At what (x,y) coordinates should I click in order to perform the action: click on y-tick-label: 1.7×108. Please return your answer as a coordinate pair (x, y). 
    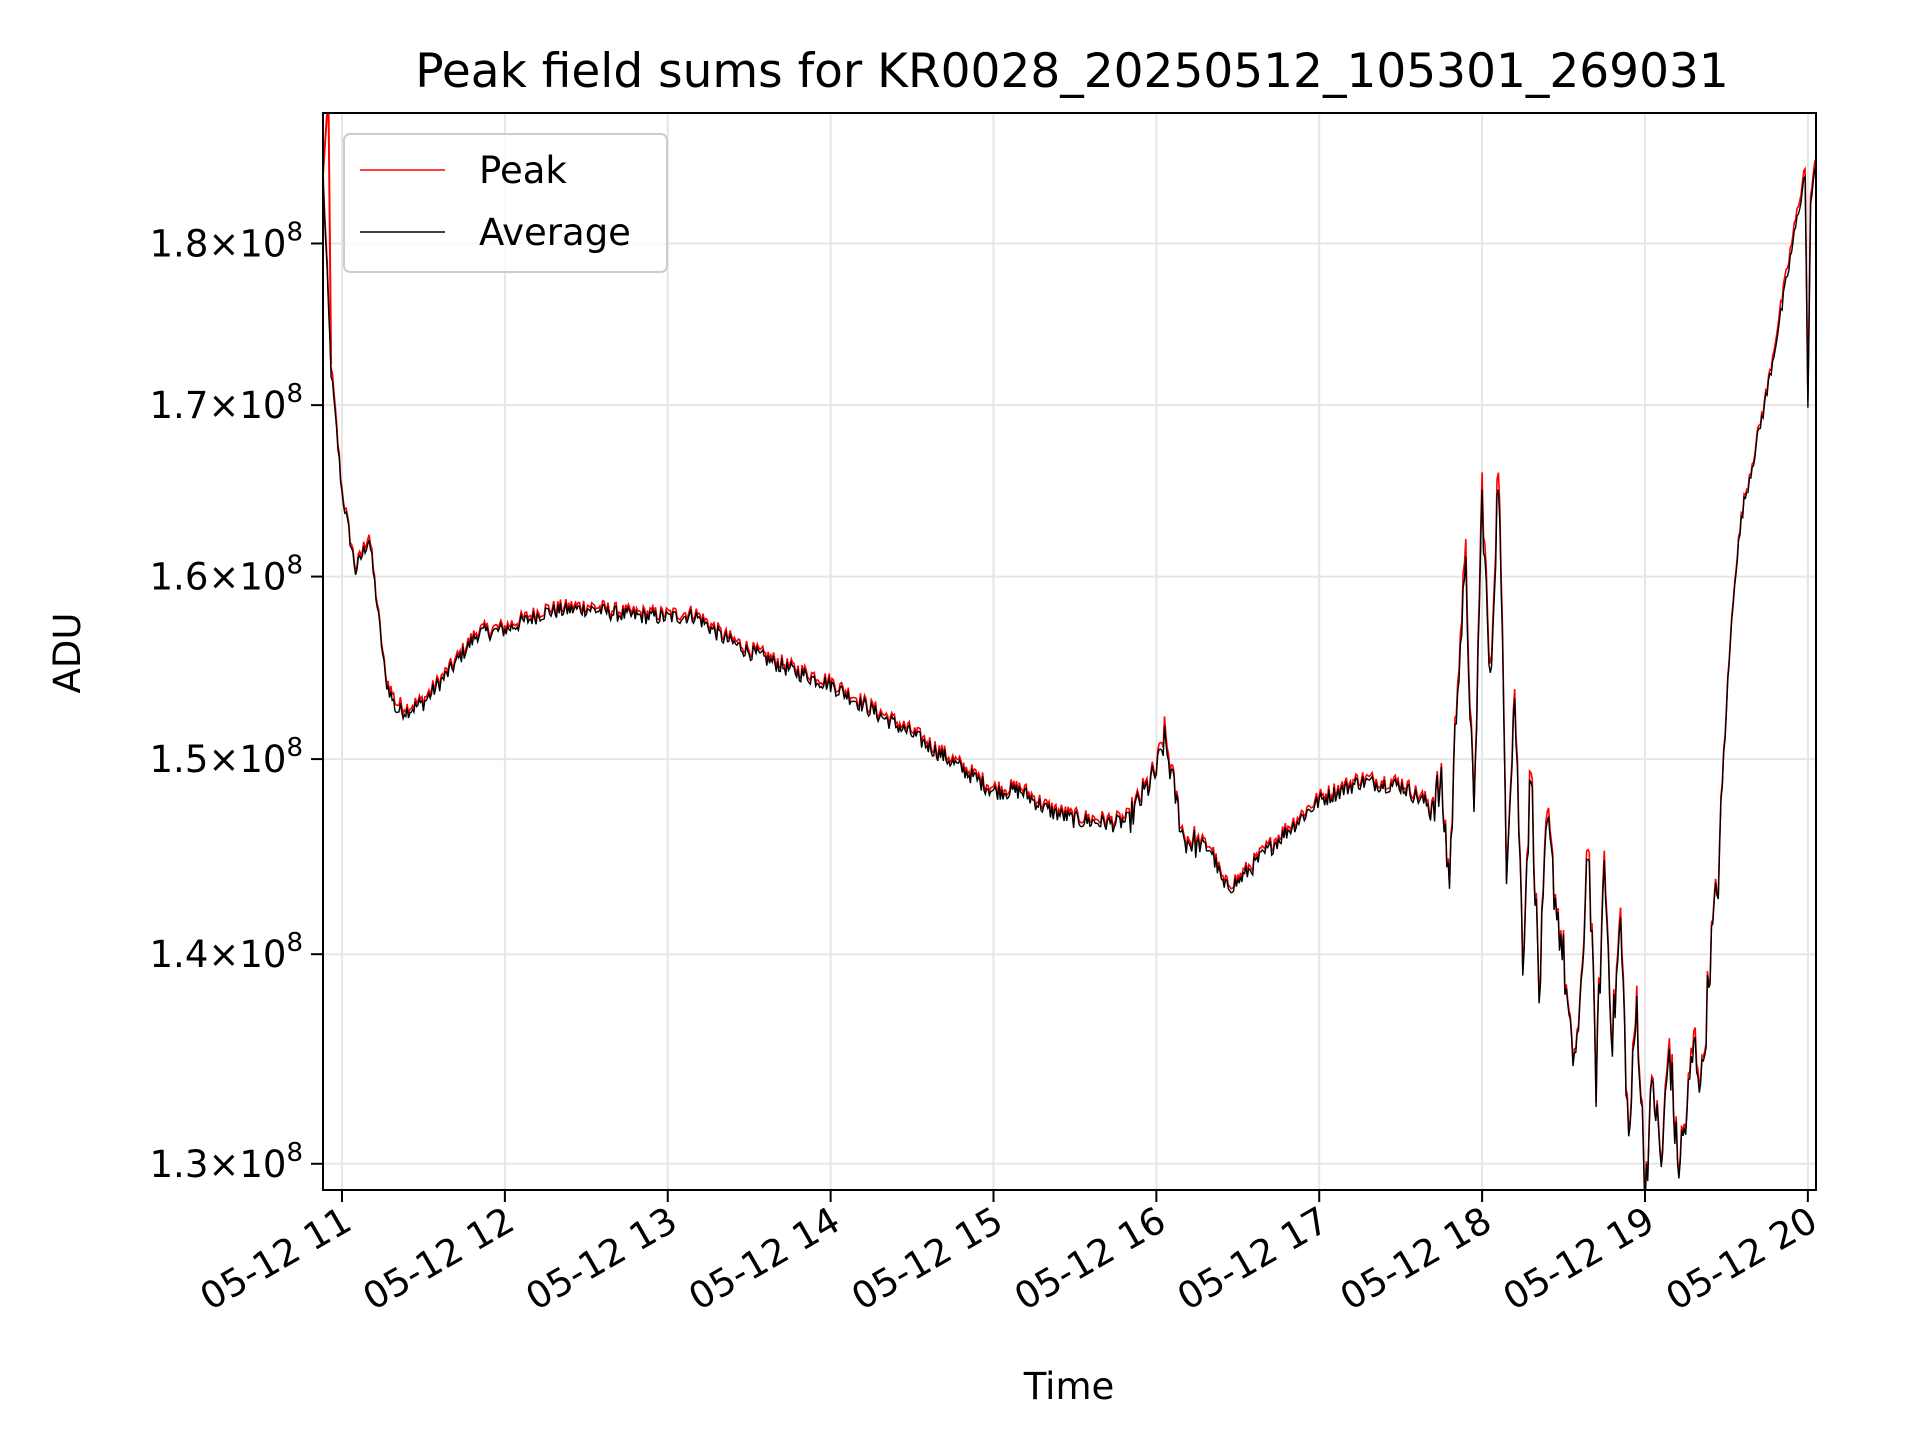
    Looking at the image, I should click on (226, 403).